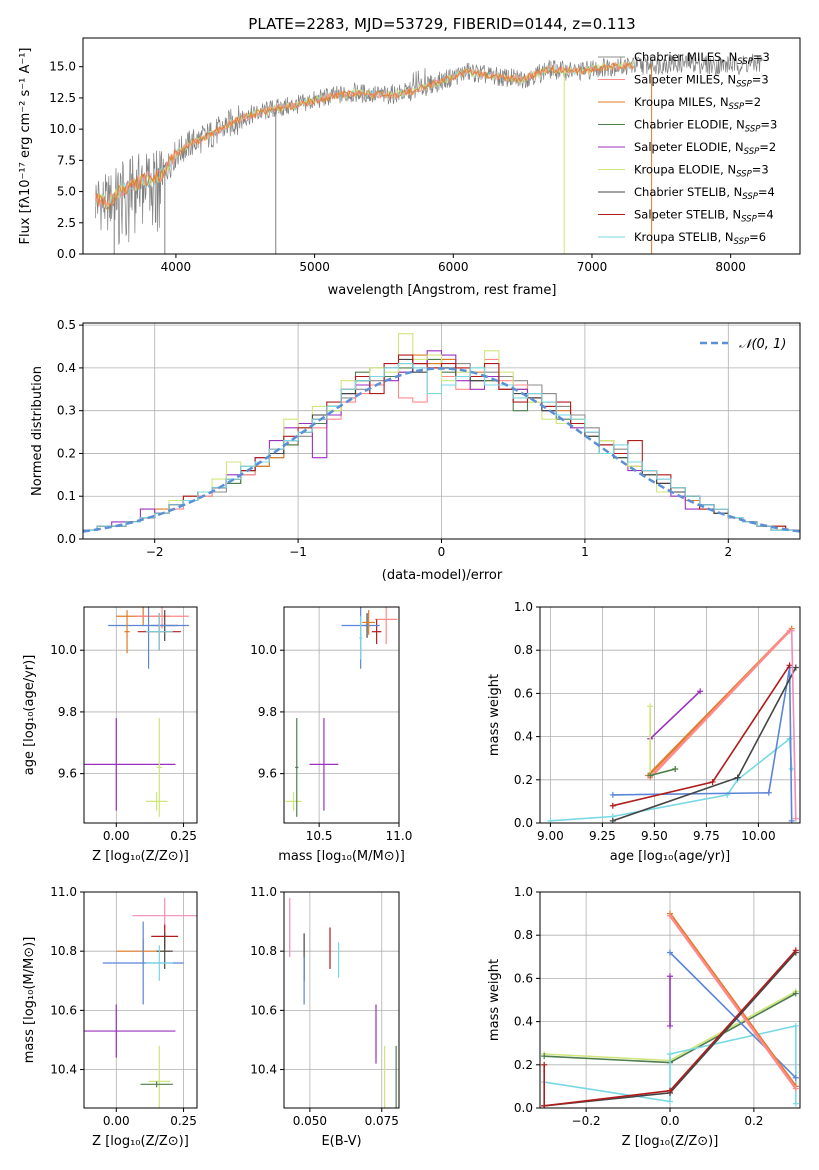  I want to click on spectrum-ytick-label: 2.5, so click(66, 223).